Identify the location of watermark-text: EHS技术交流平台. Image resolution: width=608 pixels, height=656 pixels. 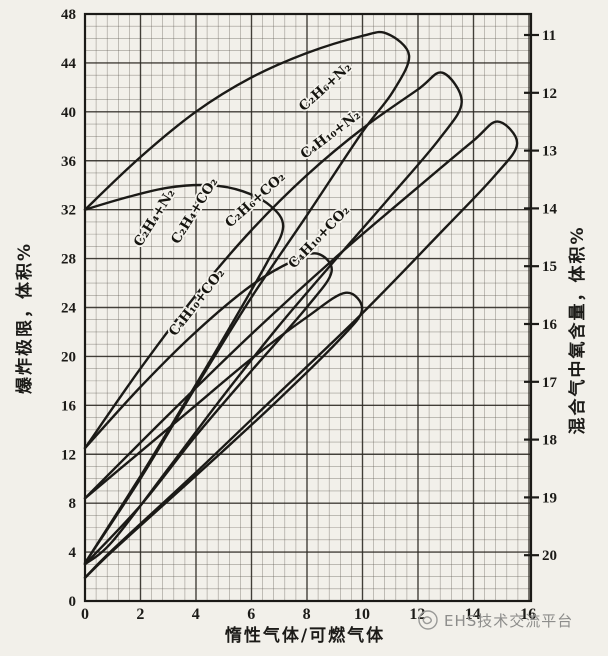
(508, 621).